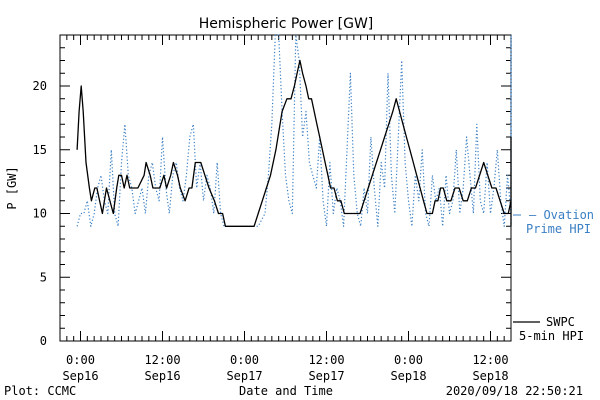 This screenshot has width=600, height=400. I want to click on y-axis-label: P [GW], so click(12, 187).